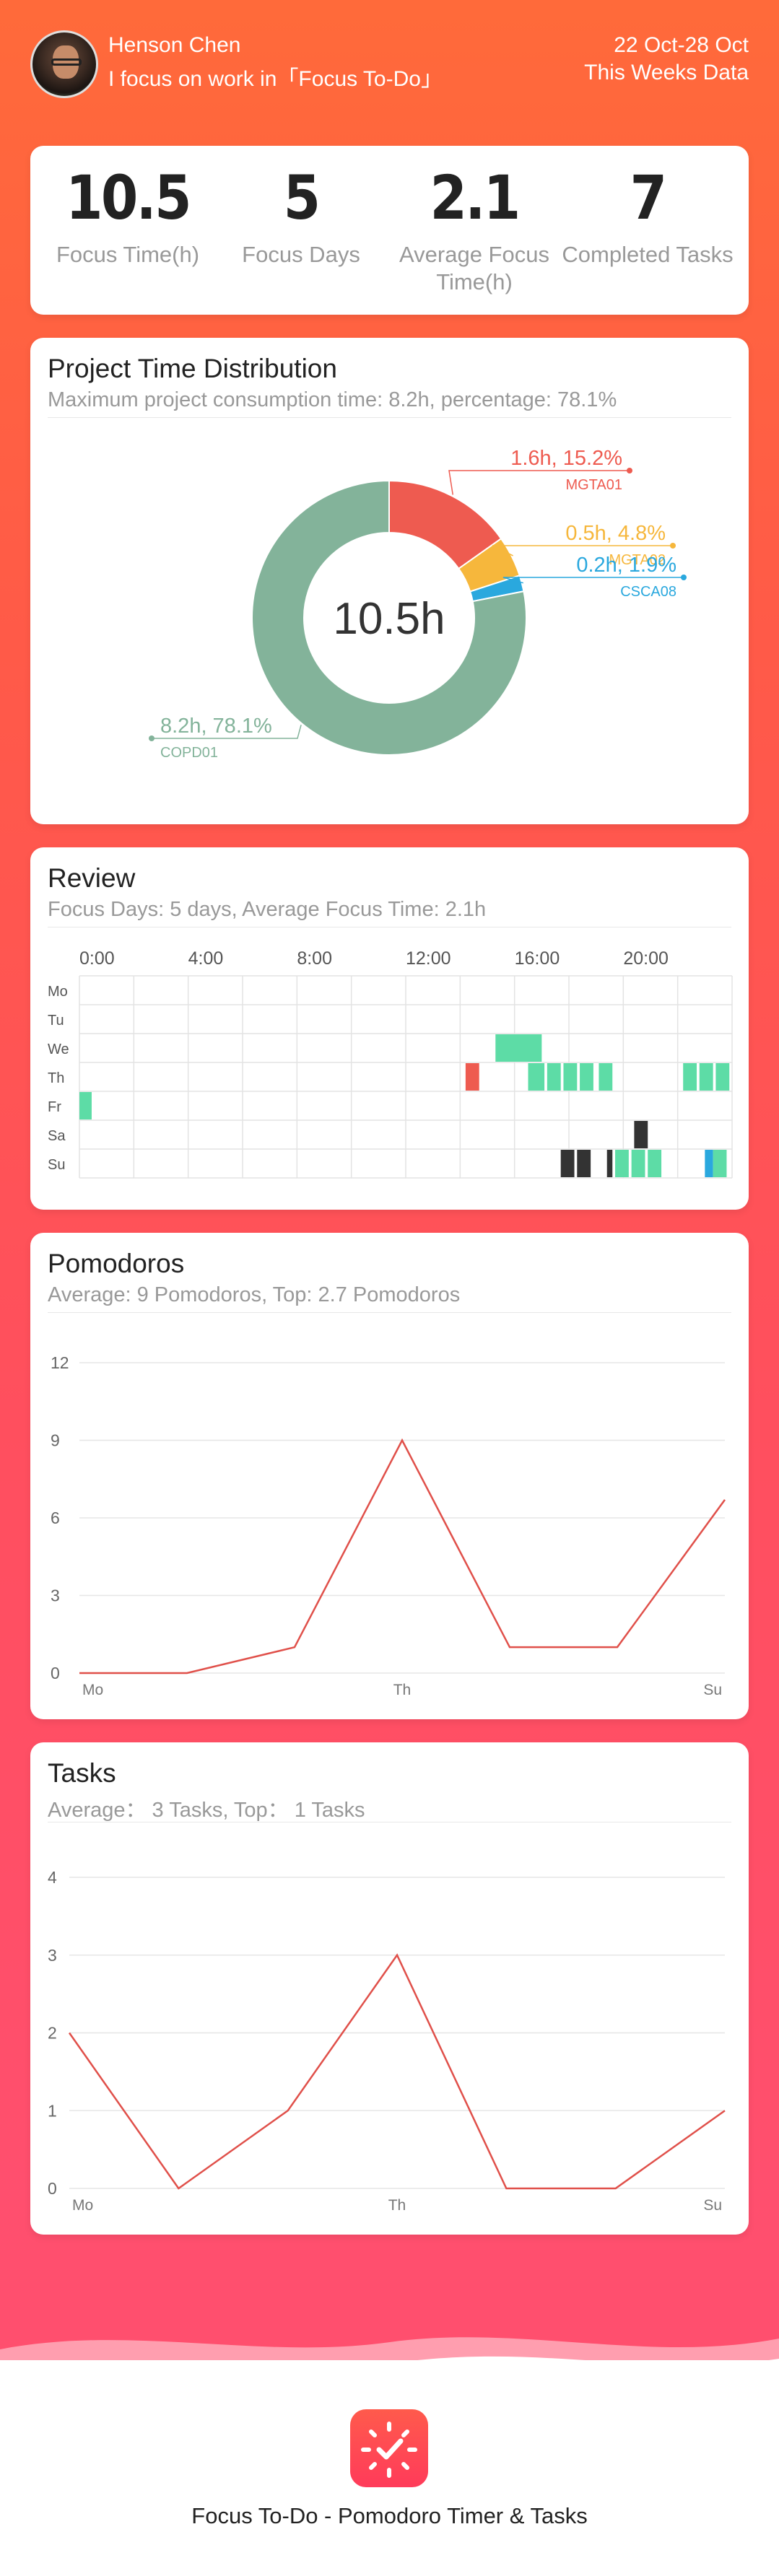  Describe the element at coordinates (474, 268) in the screenshot. I see `stat-label: Average Focus Time(h)` at that location.